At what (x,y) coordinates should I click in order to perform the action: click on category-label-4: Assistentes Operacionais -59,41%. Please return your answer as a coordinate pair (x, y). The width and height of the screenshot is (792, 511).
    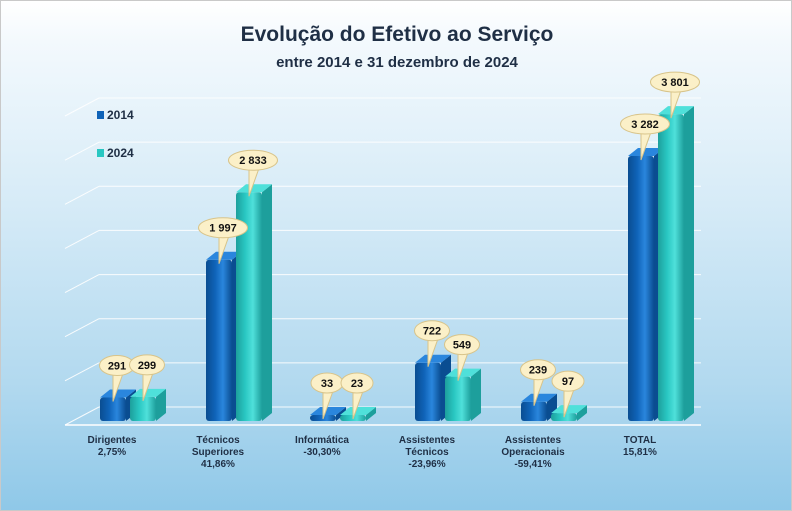
    Looking at the image, I should click on (533, 453).